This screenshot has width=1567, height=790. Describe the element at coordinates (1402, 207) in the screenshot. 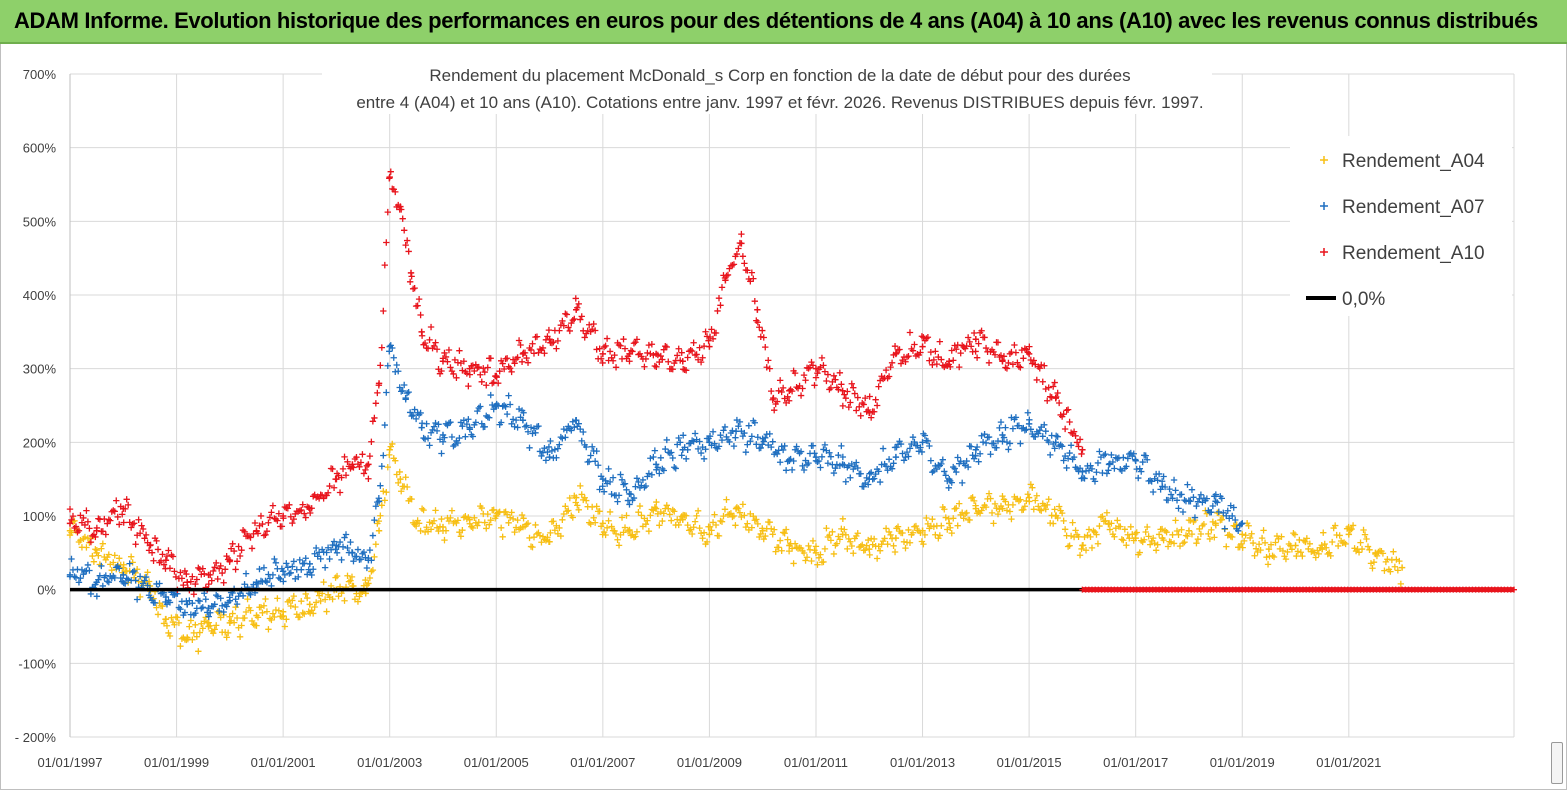

I see `legend-item: Rendement_A07` at that location.